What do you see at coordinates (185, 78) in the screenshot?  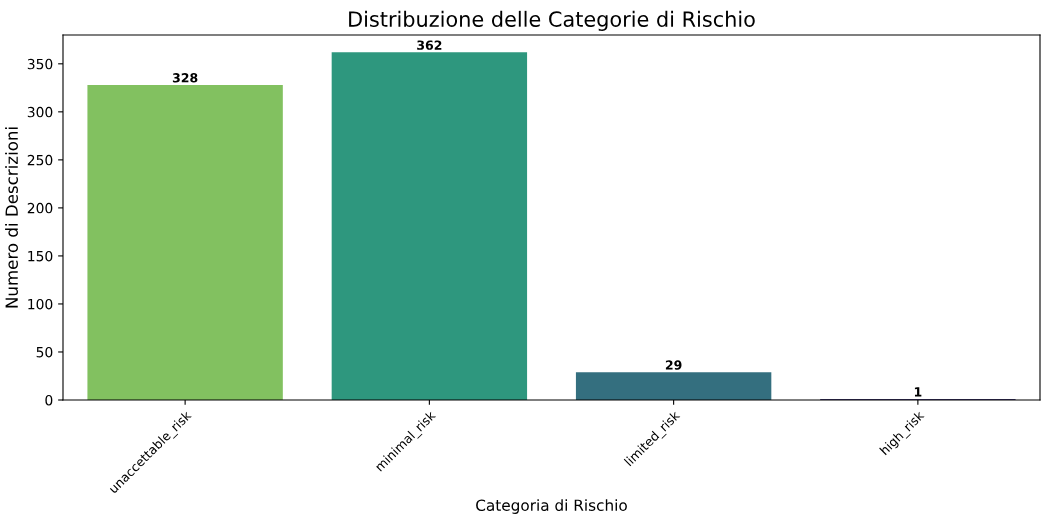 I see `data-label: 328` at bounding box center [185, 78].